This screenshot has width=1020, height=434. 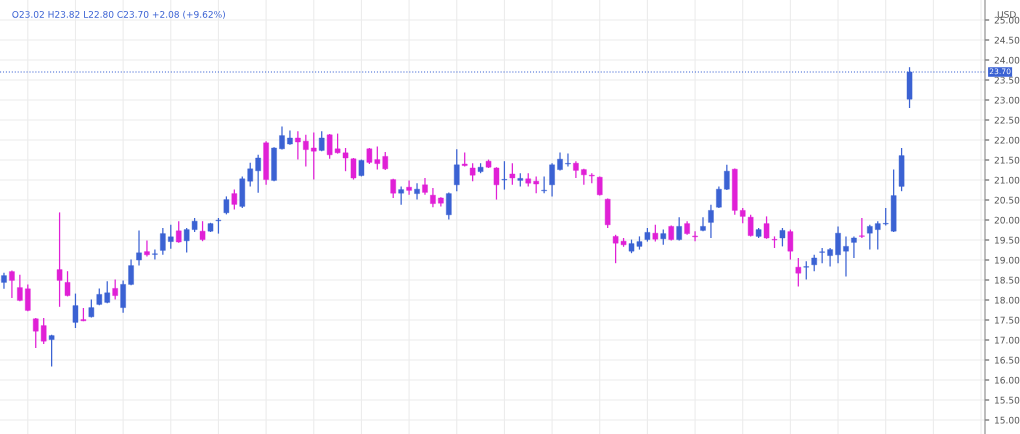 I want to click on y-tick-label: 18.00, so click(x=1007, y=300).